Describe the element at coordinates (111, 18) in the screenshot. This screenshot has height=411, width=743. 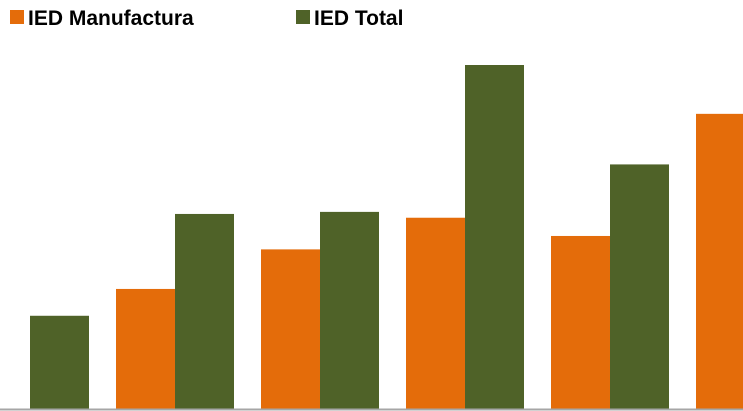
I see `legend-label-ied-manufactura: IED Manufactura` at that location.